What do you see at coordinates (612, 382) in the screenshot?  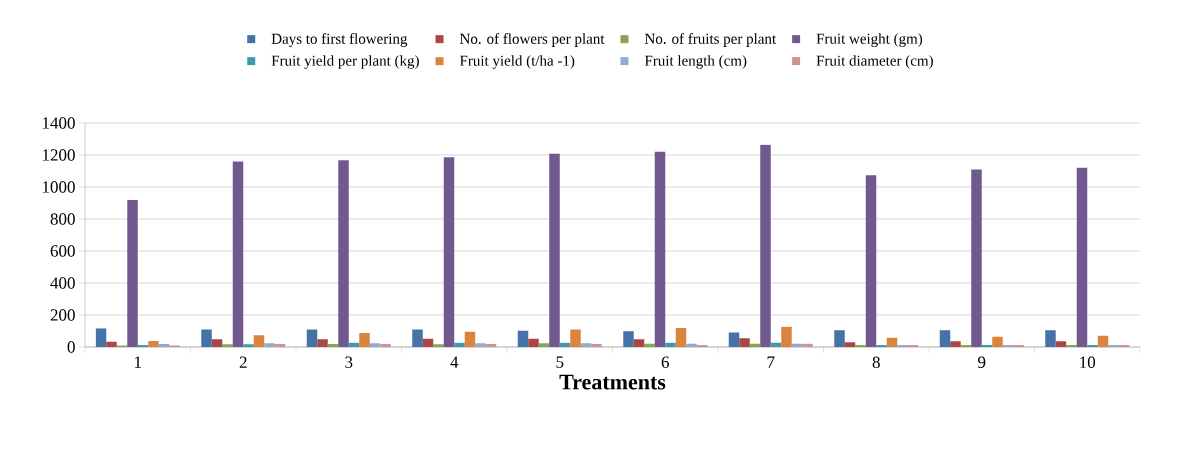 I see `x-axis-title: Treatments` at bounding box center [612, 382].